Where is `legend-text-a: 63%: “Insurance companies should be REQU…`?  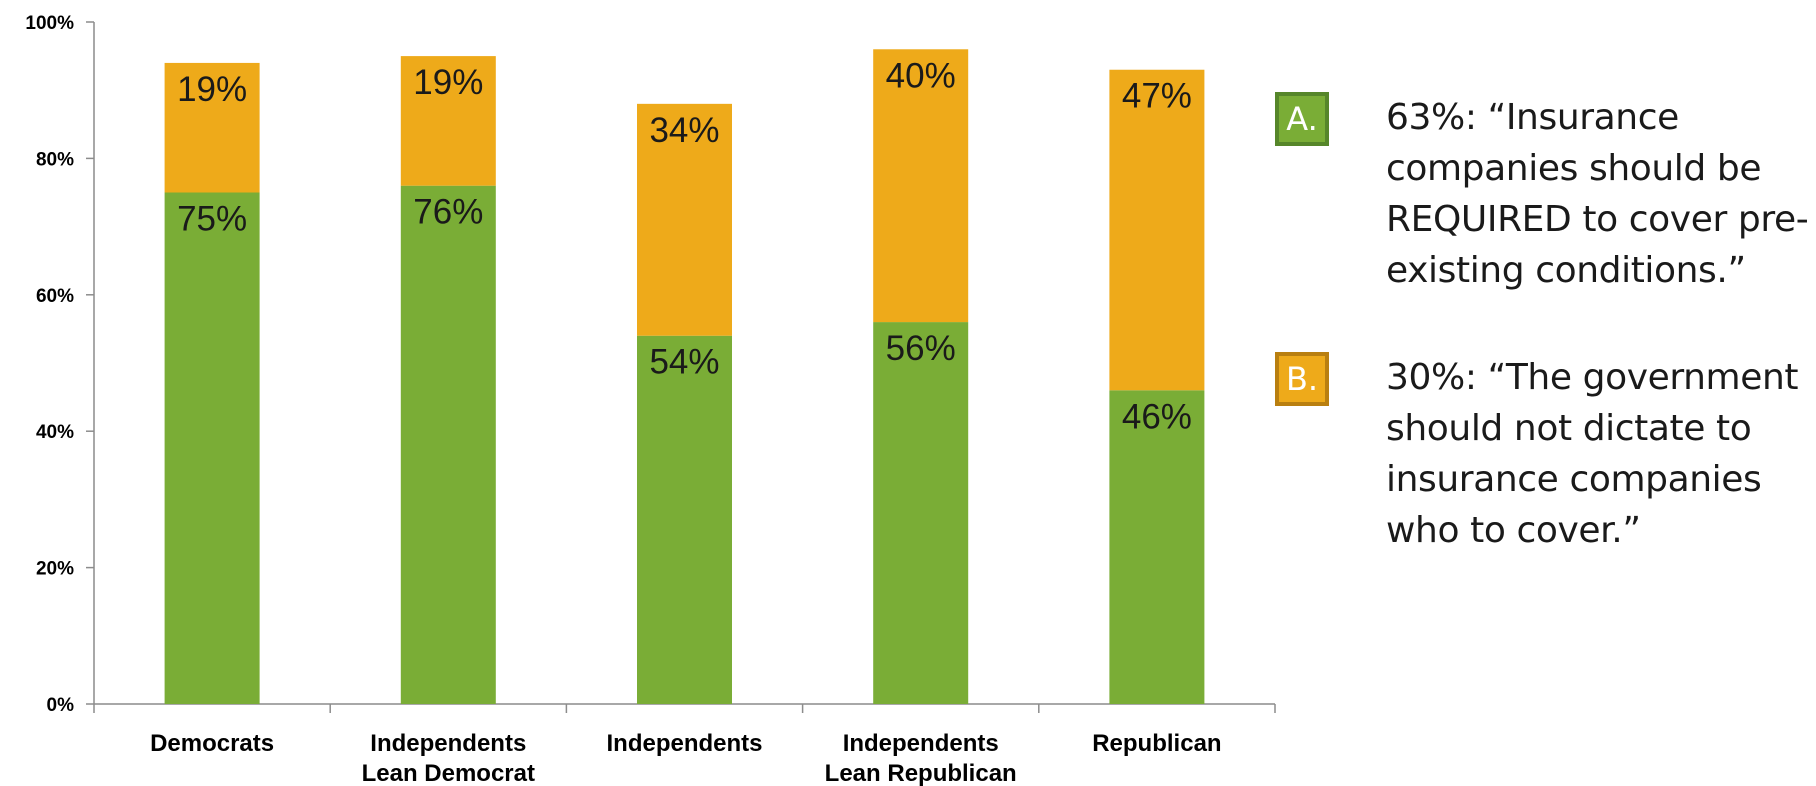
legend-text-a: 63%: “Insurance companies should be REQU… is located at coordinates (1597, 194).